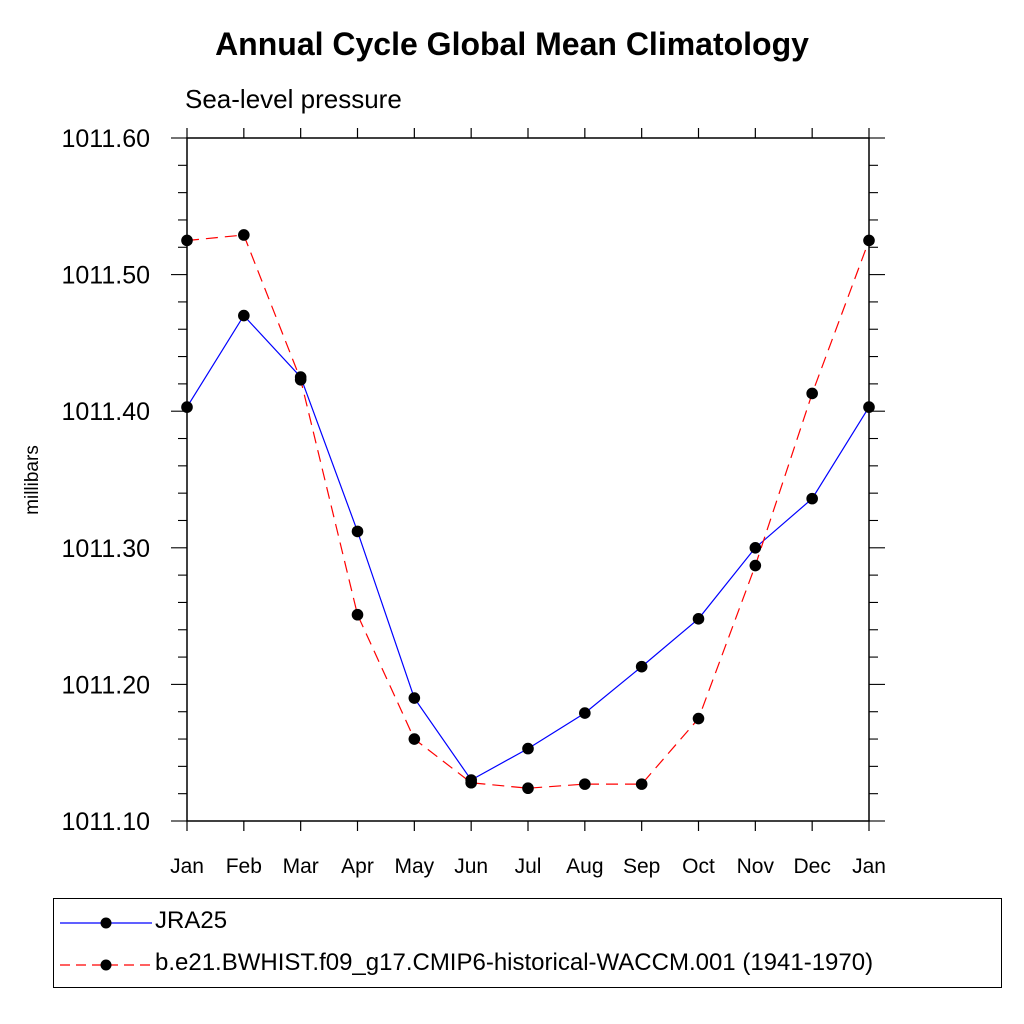 Image resolution: width=1024 pixels, height=1024 pixels. Describe the element at coordinates (471, 866) in the screenshot. I see `x-tick-label: Jun` at that location.